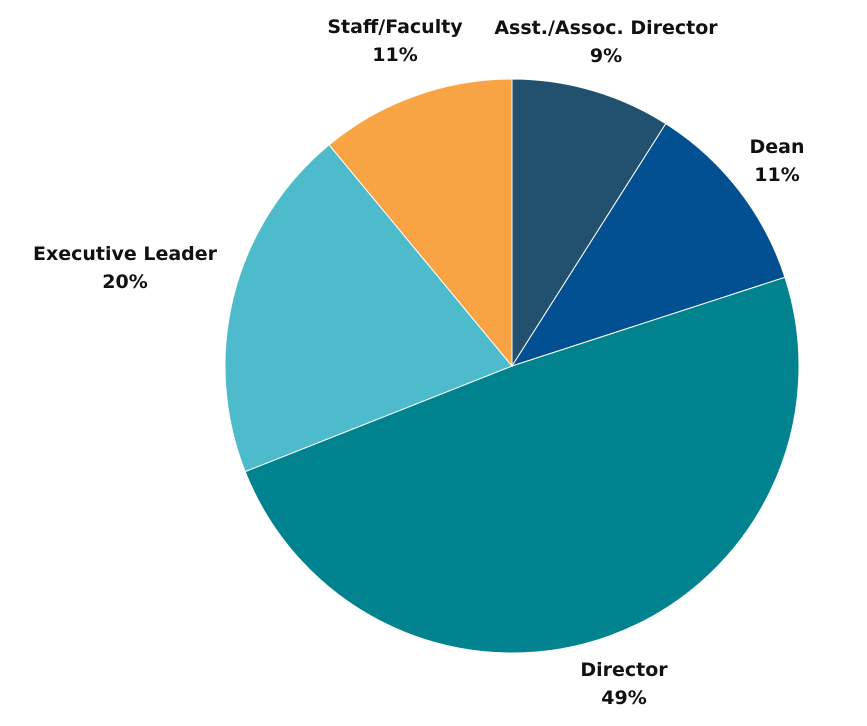  Describe the element at coordinates (777, 161) in the screenshot. I see `label-dean: Dean 11%` at that location.